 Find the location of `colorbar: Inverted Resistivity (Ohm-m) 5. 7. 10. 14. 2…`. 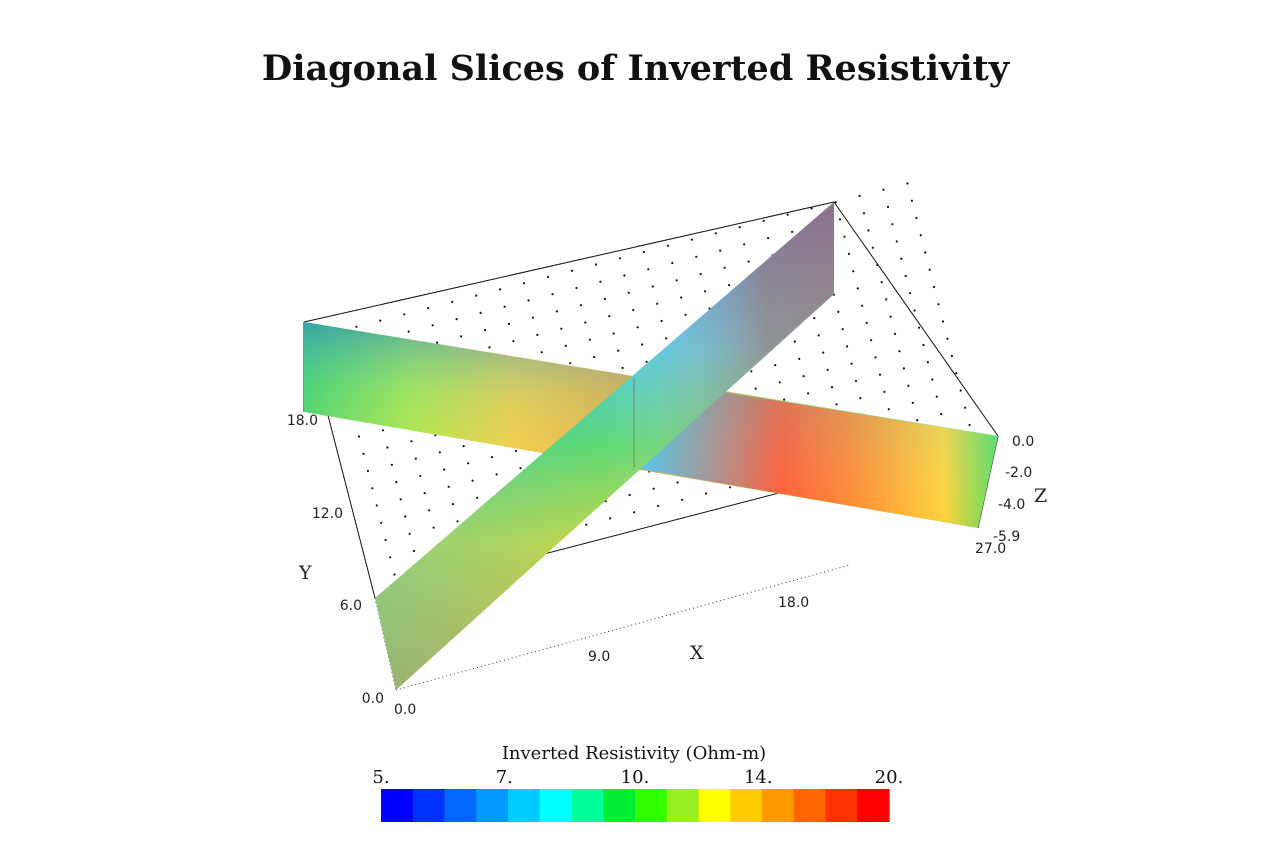

colorbar: Inverted Resistivity (Ohm-m) 5. 7. 10. 14. 2… is located at coordinates (637, 782).